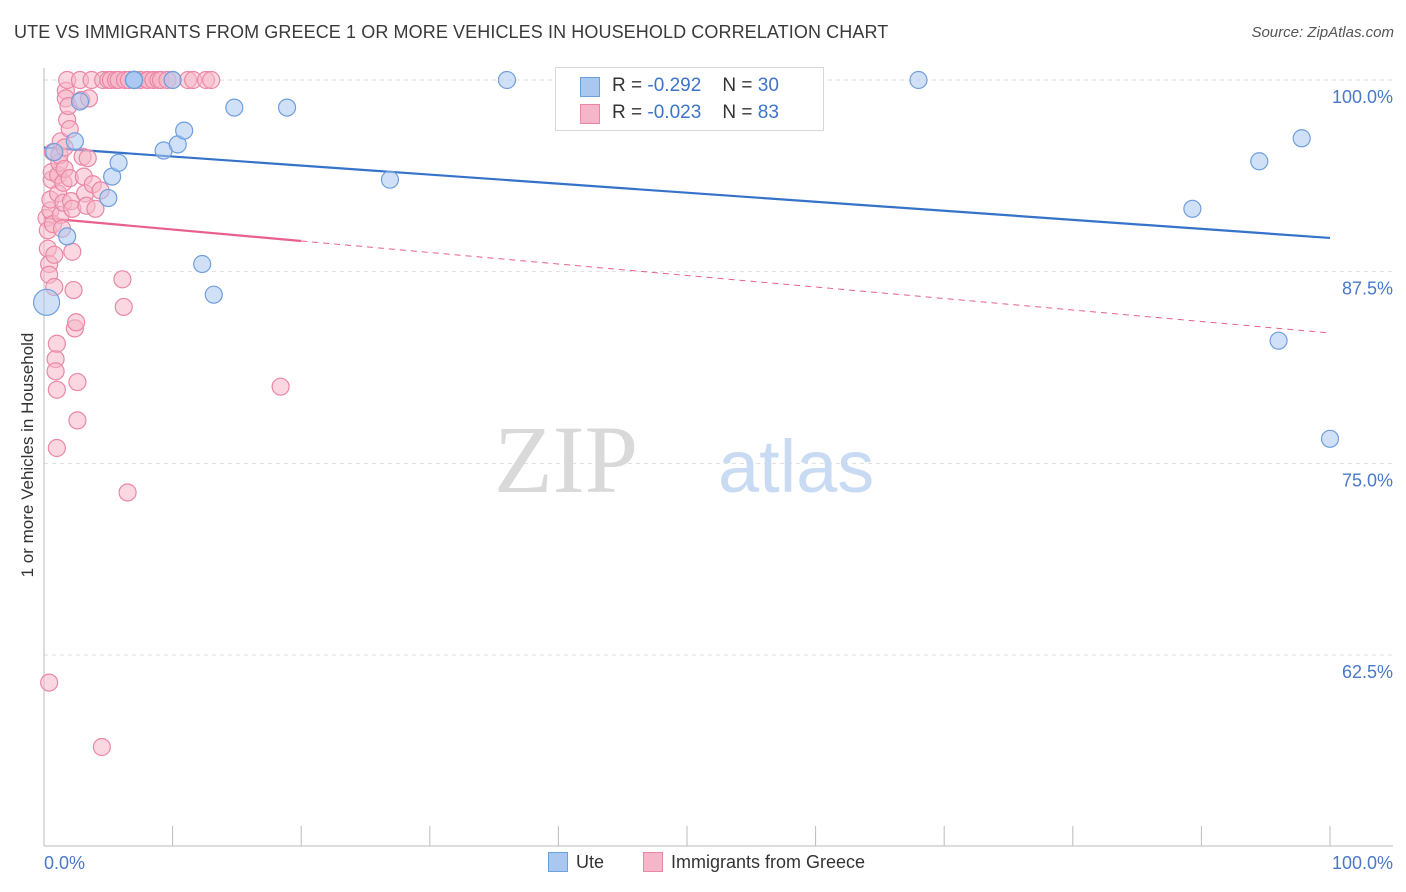  I want to click on bottom-legend-label-ute: Ute, so click(590, 862).